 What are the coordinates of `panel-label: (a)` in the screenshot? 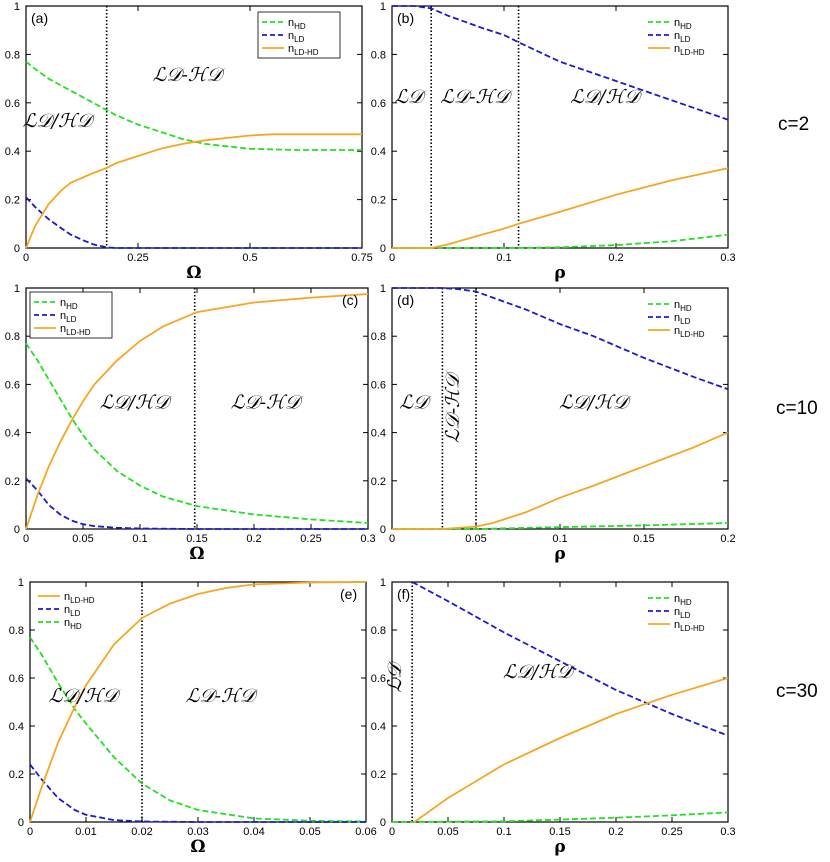 It's located at (39, 18).